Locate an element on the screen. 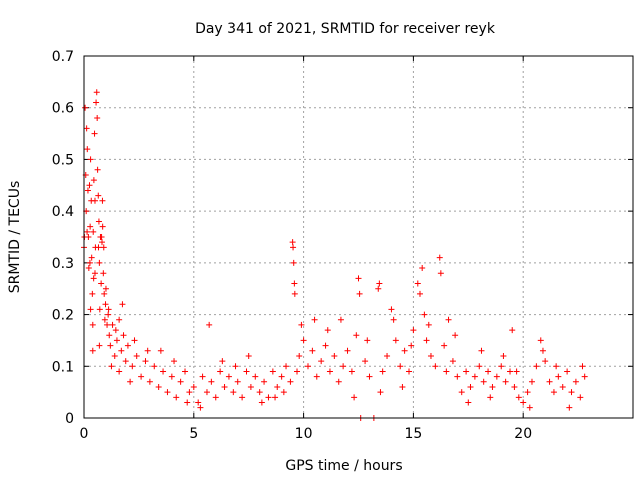  x-tick-label: 0 is located at coordinates (84, 434).